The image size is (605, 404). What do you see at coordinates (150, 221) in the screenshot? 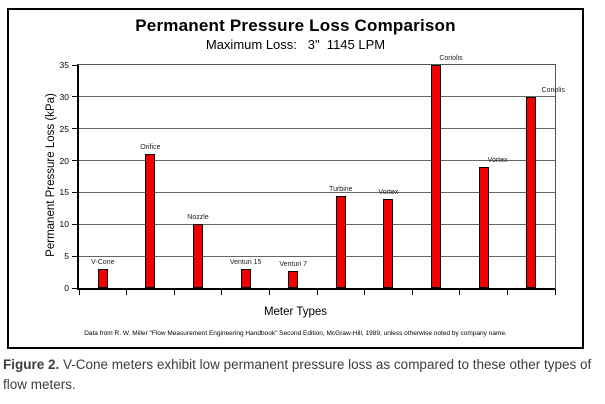
I see `bar-orifice` at bounding box center [150, 221].